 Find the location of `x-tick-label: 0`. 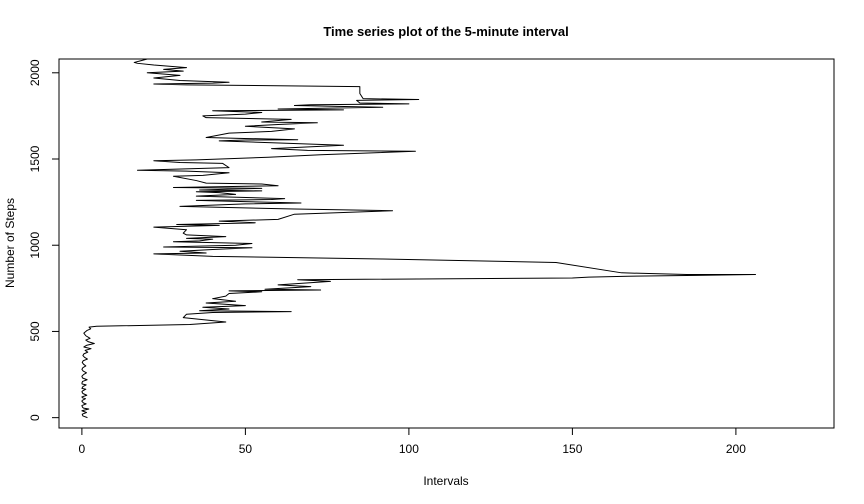

x-tick-label: 0 is located at coordinates (82, 449).